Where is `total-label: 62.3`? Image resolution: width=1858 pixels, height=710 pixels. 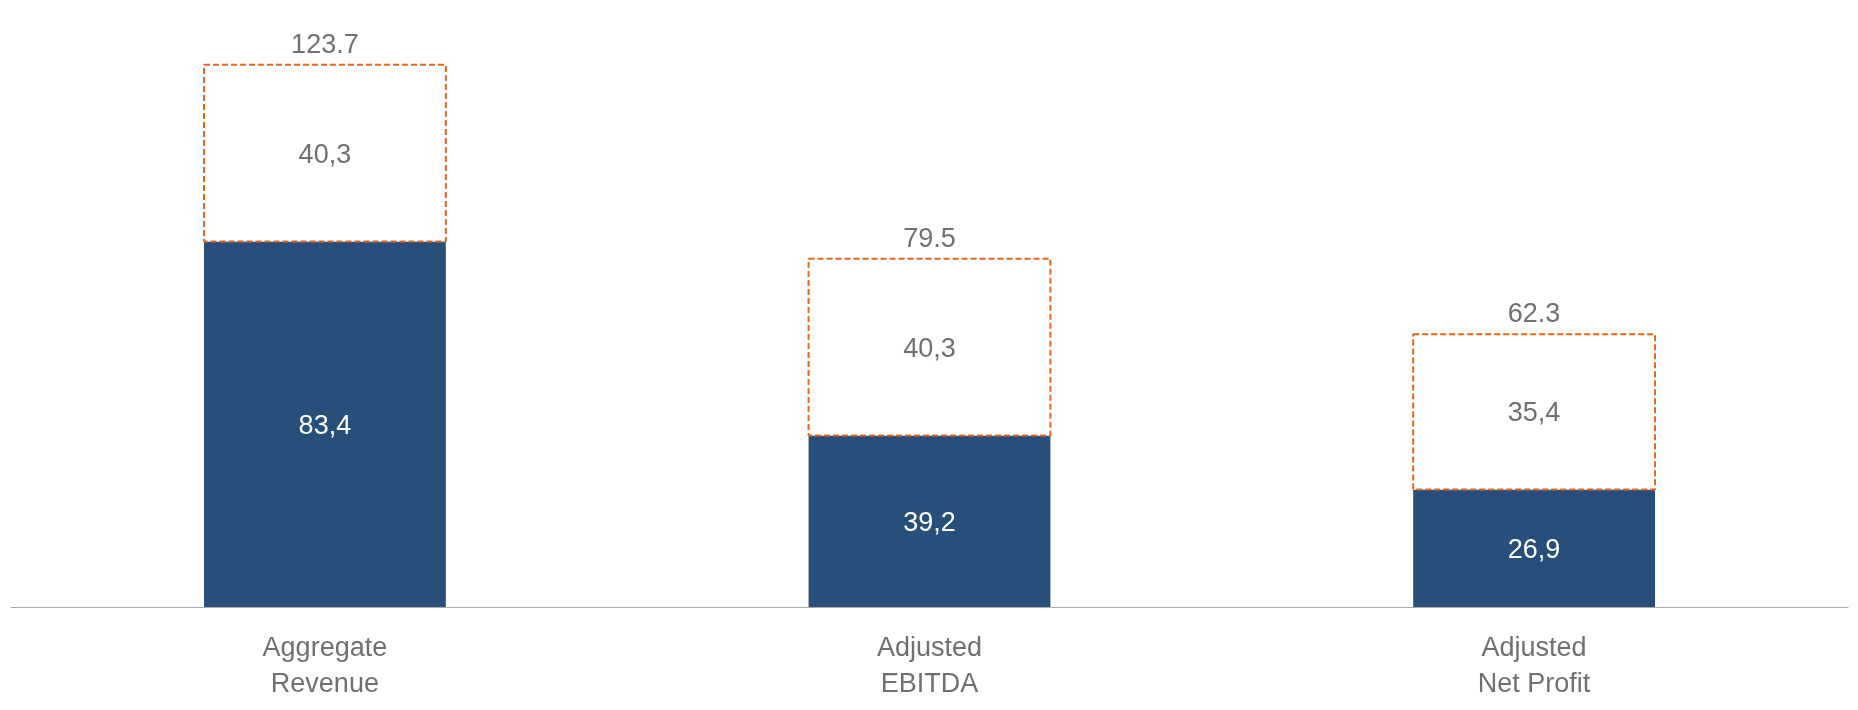 total-label: 62.3 is located at coordinates (1534, 313).